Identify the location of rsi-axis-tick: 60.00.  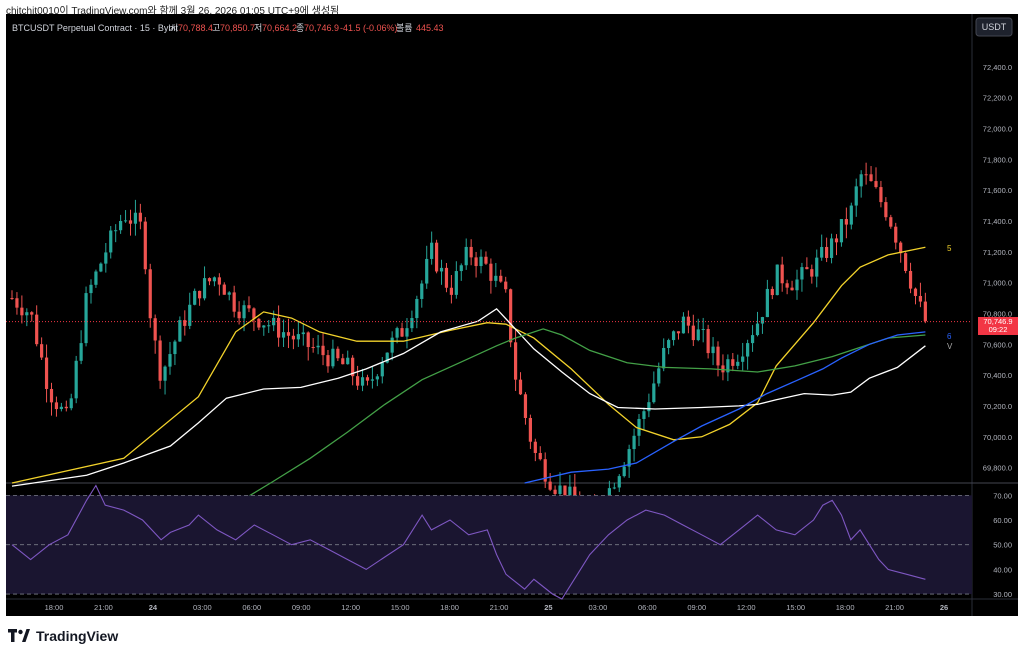
(1002, 520).